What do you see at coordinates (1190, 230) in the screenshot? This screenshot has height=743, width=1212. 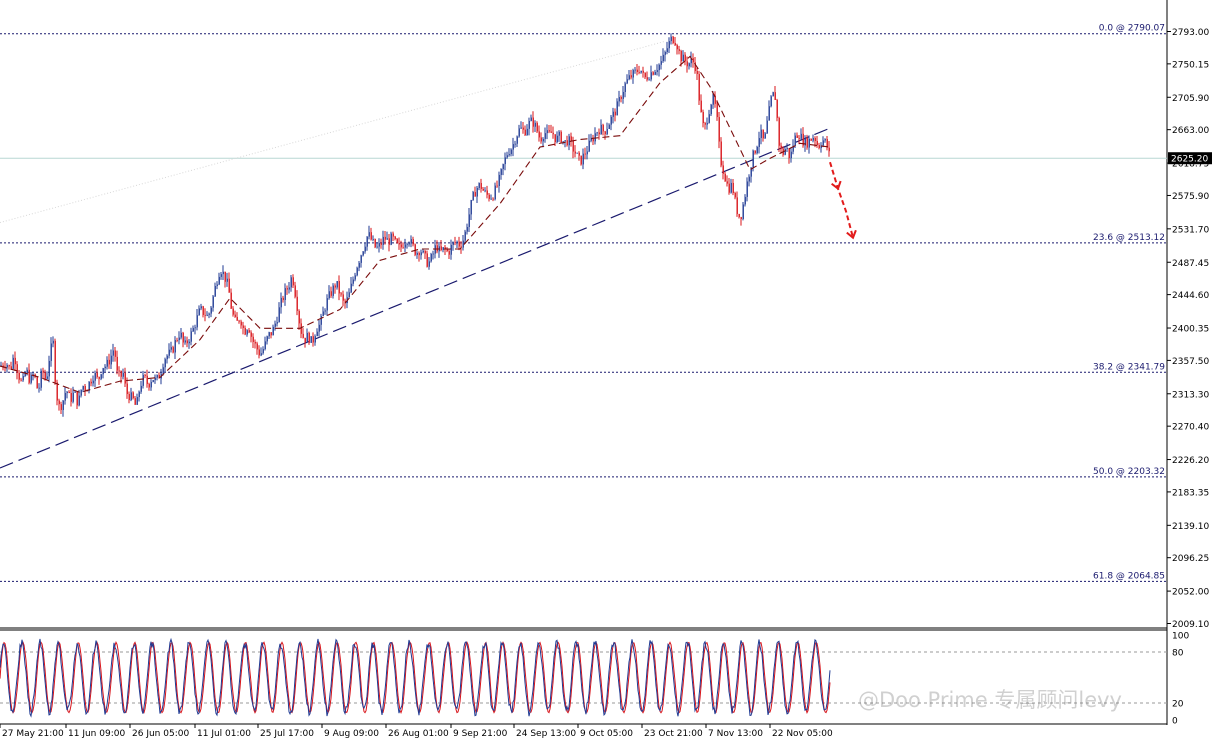 I see `price-tick-label: 2531.70` at bounding box center [1190, 230].